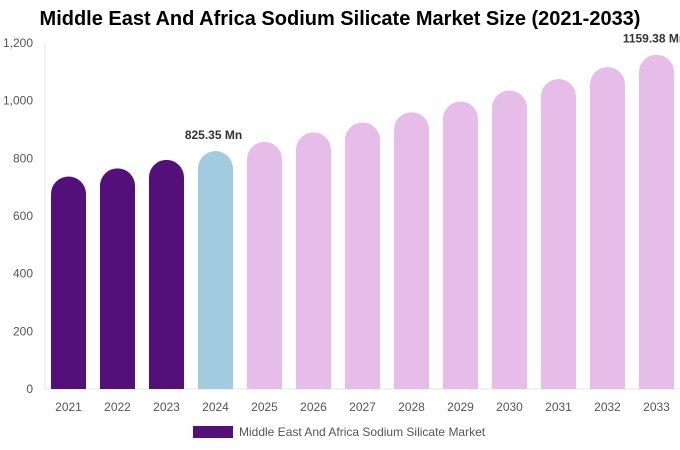  What do you see at coordinates (411, 407) in the screenshot?
I see `x-tick-label: 2028` at bounding box center [411, 407].